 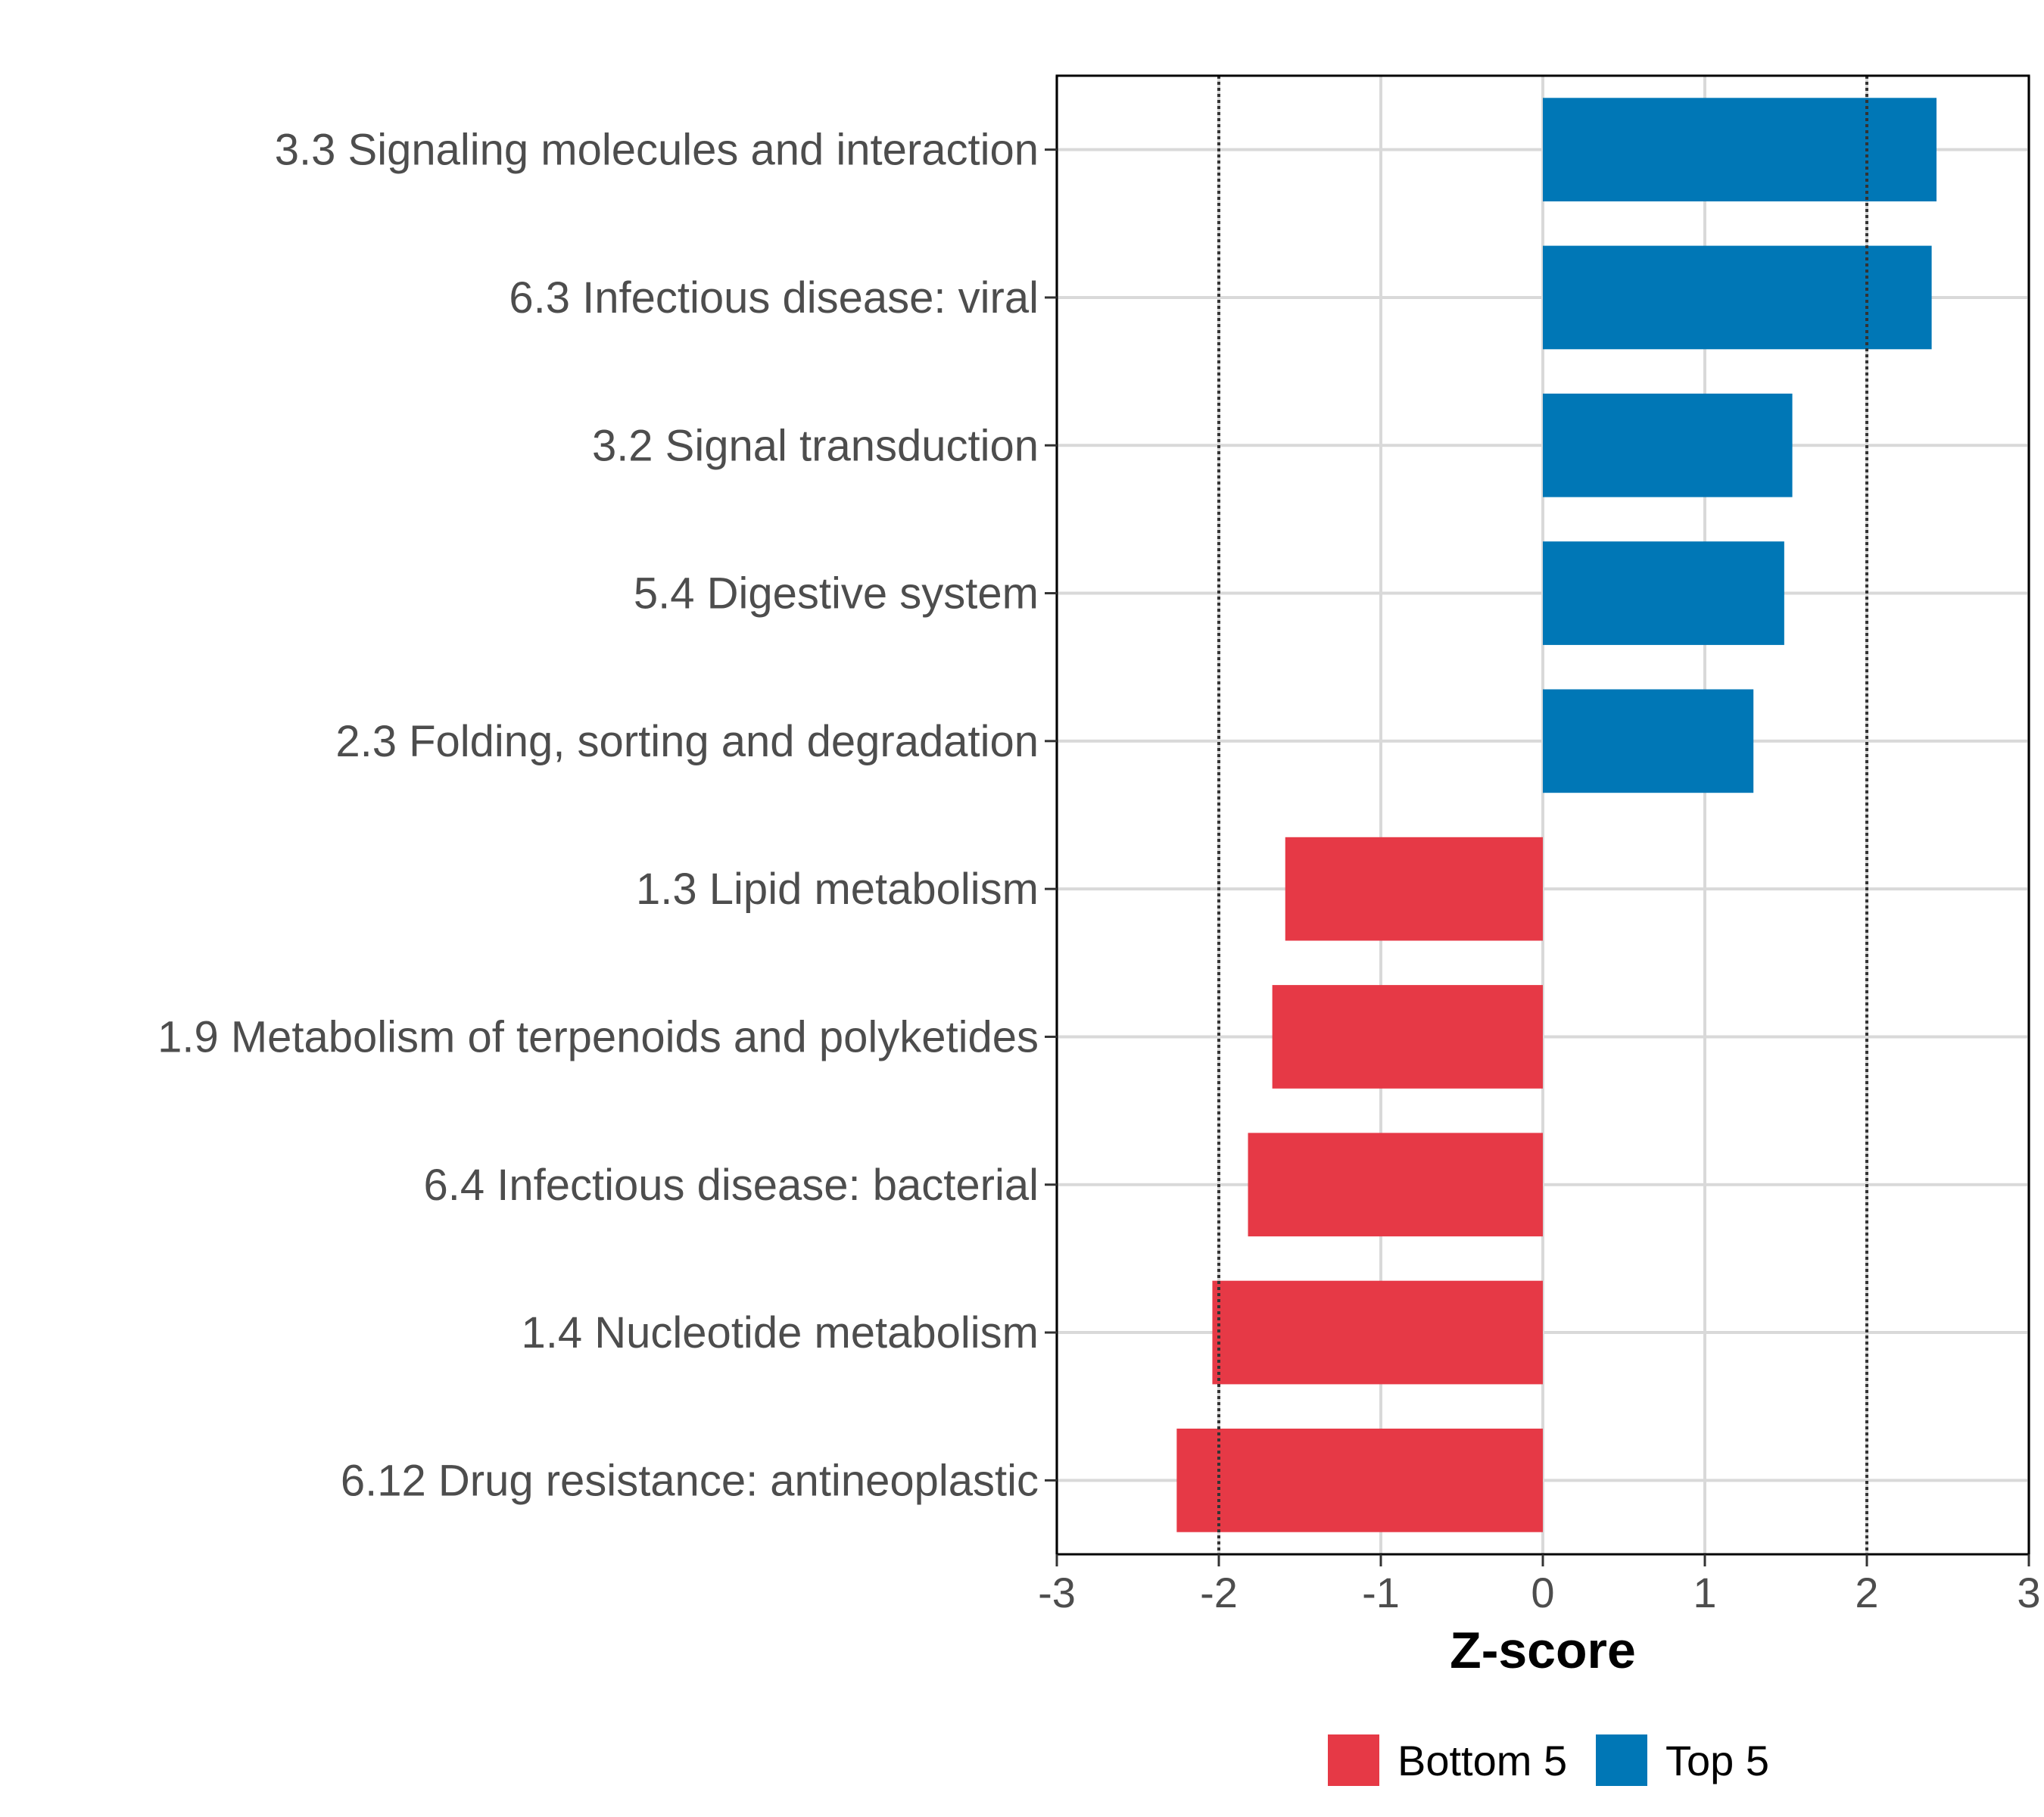 I want to click on category-label: 2.3 Folding, sorting and degradation, so click(x=687, y=741).